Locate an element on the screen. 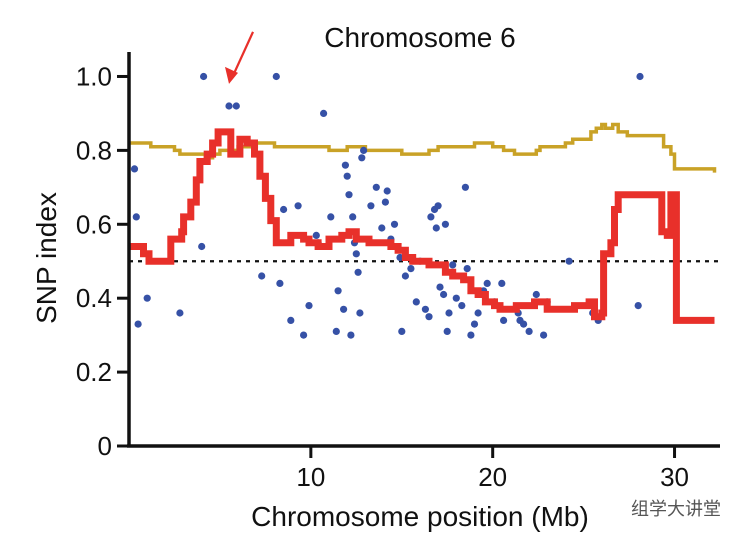  arrow-shaft is located at coordinates (243, 55).